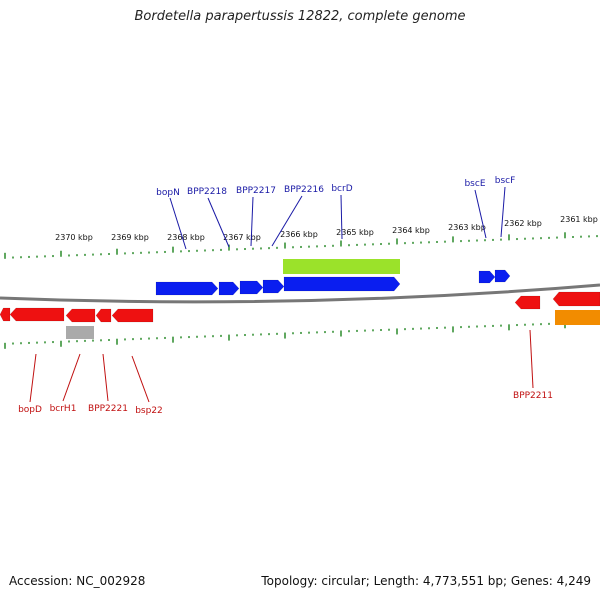 The height and width of the screenshot is (600, 600). I want to click on scale-label: 2366 kbp, so click(299, 234).